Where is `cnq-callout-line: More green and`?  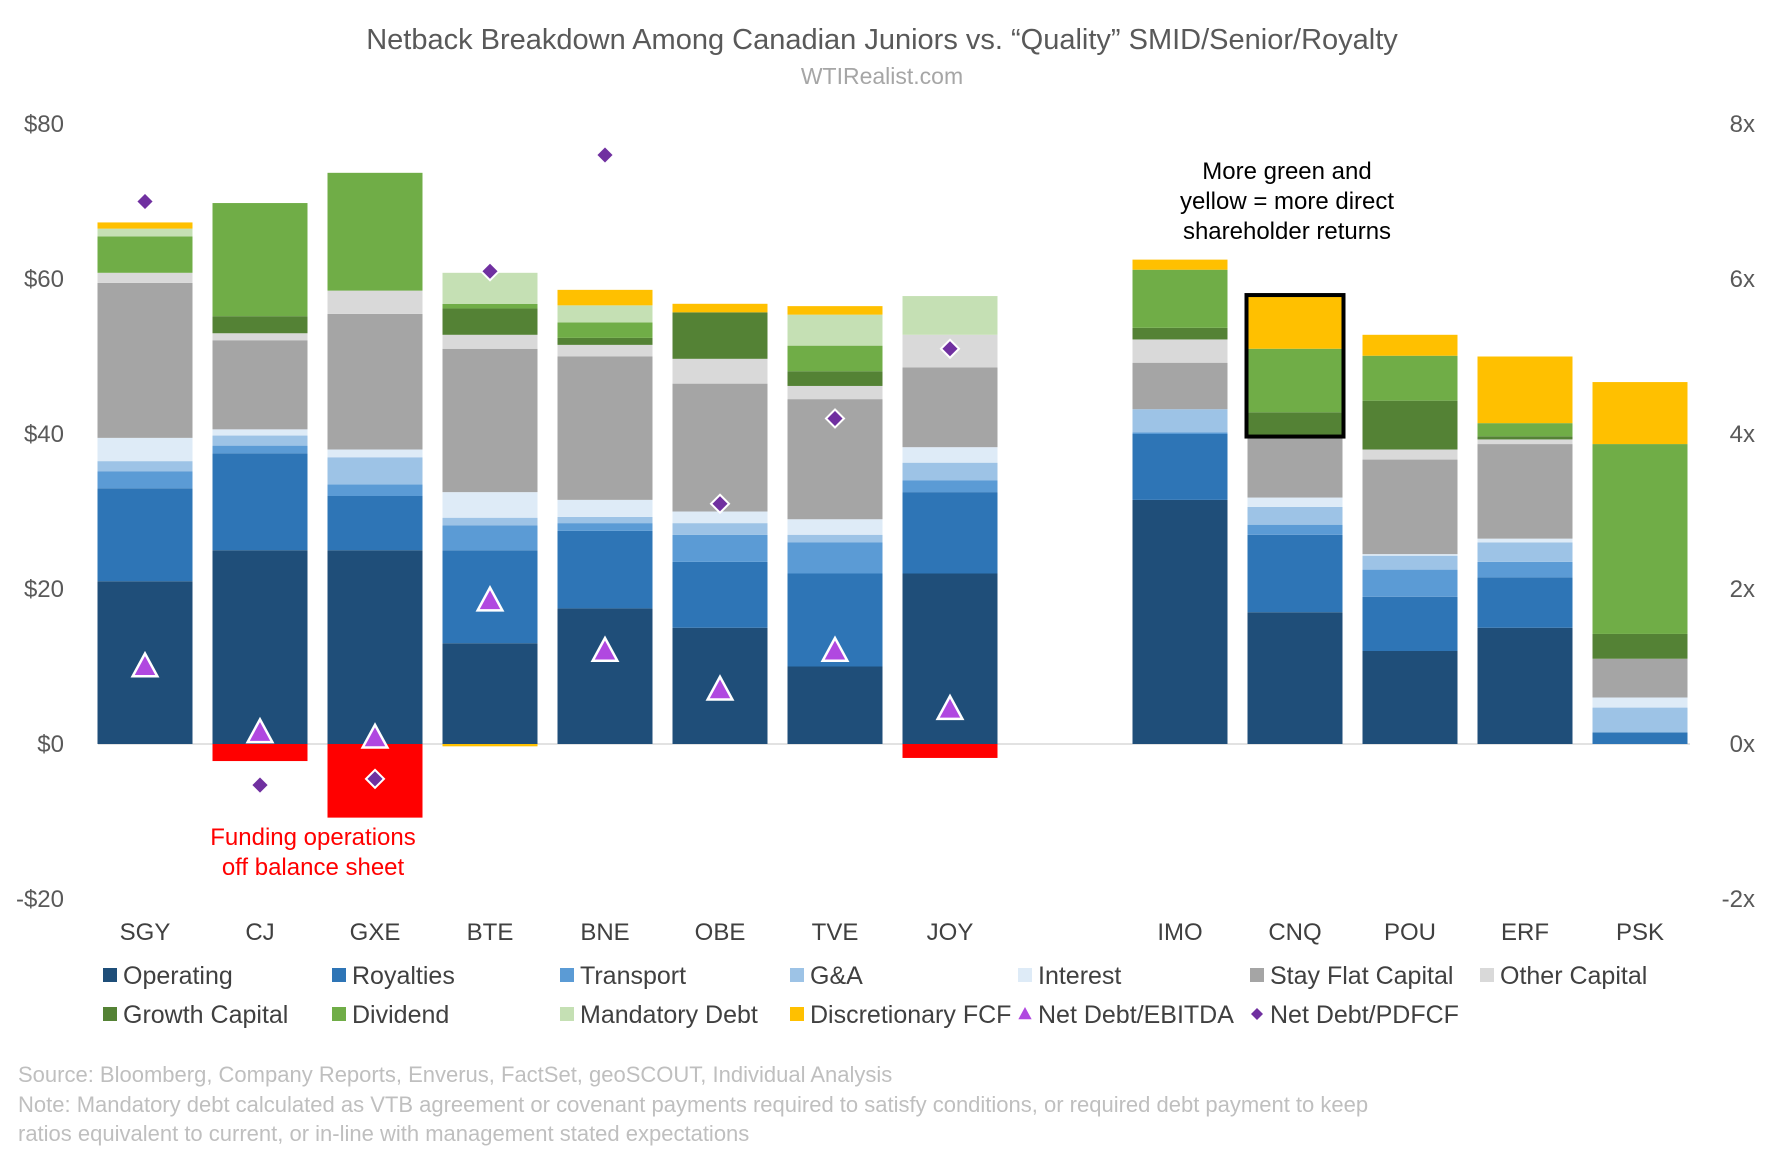 cnq-callout-line: More green and is located at coordinates (1286, 171).